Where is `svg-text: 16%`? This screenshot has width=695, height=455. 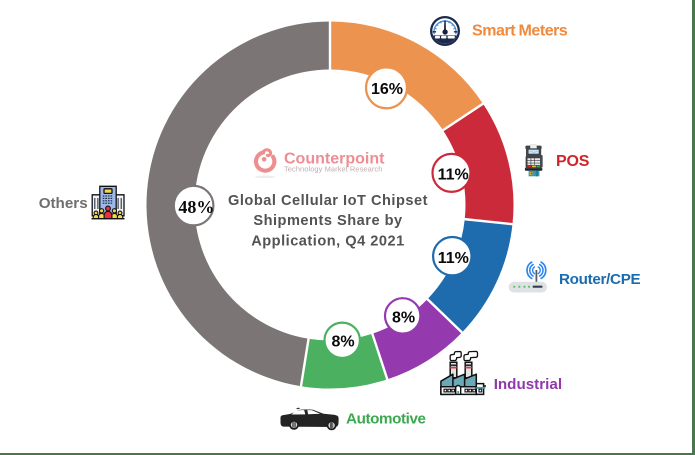 svg-text: 16% is located at coordinates (387, 89).